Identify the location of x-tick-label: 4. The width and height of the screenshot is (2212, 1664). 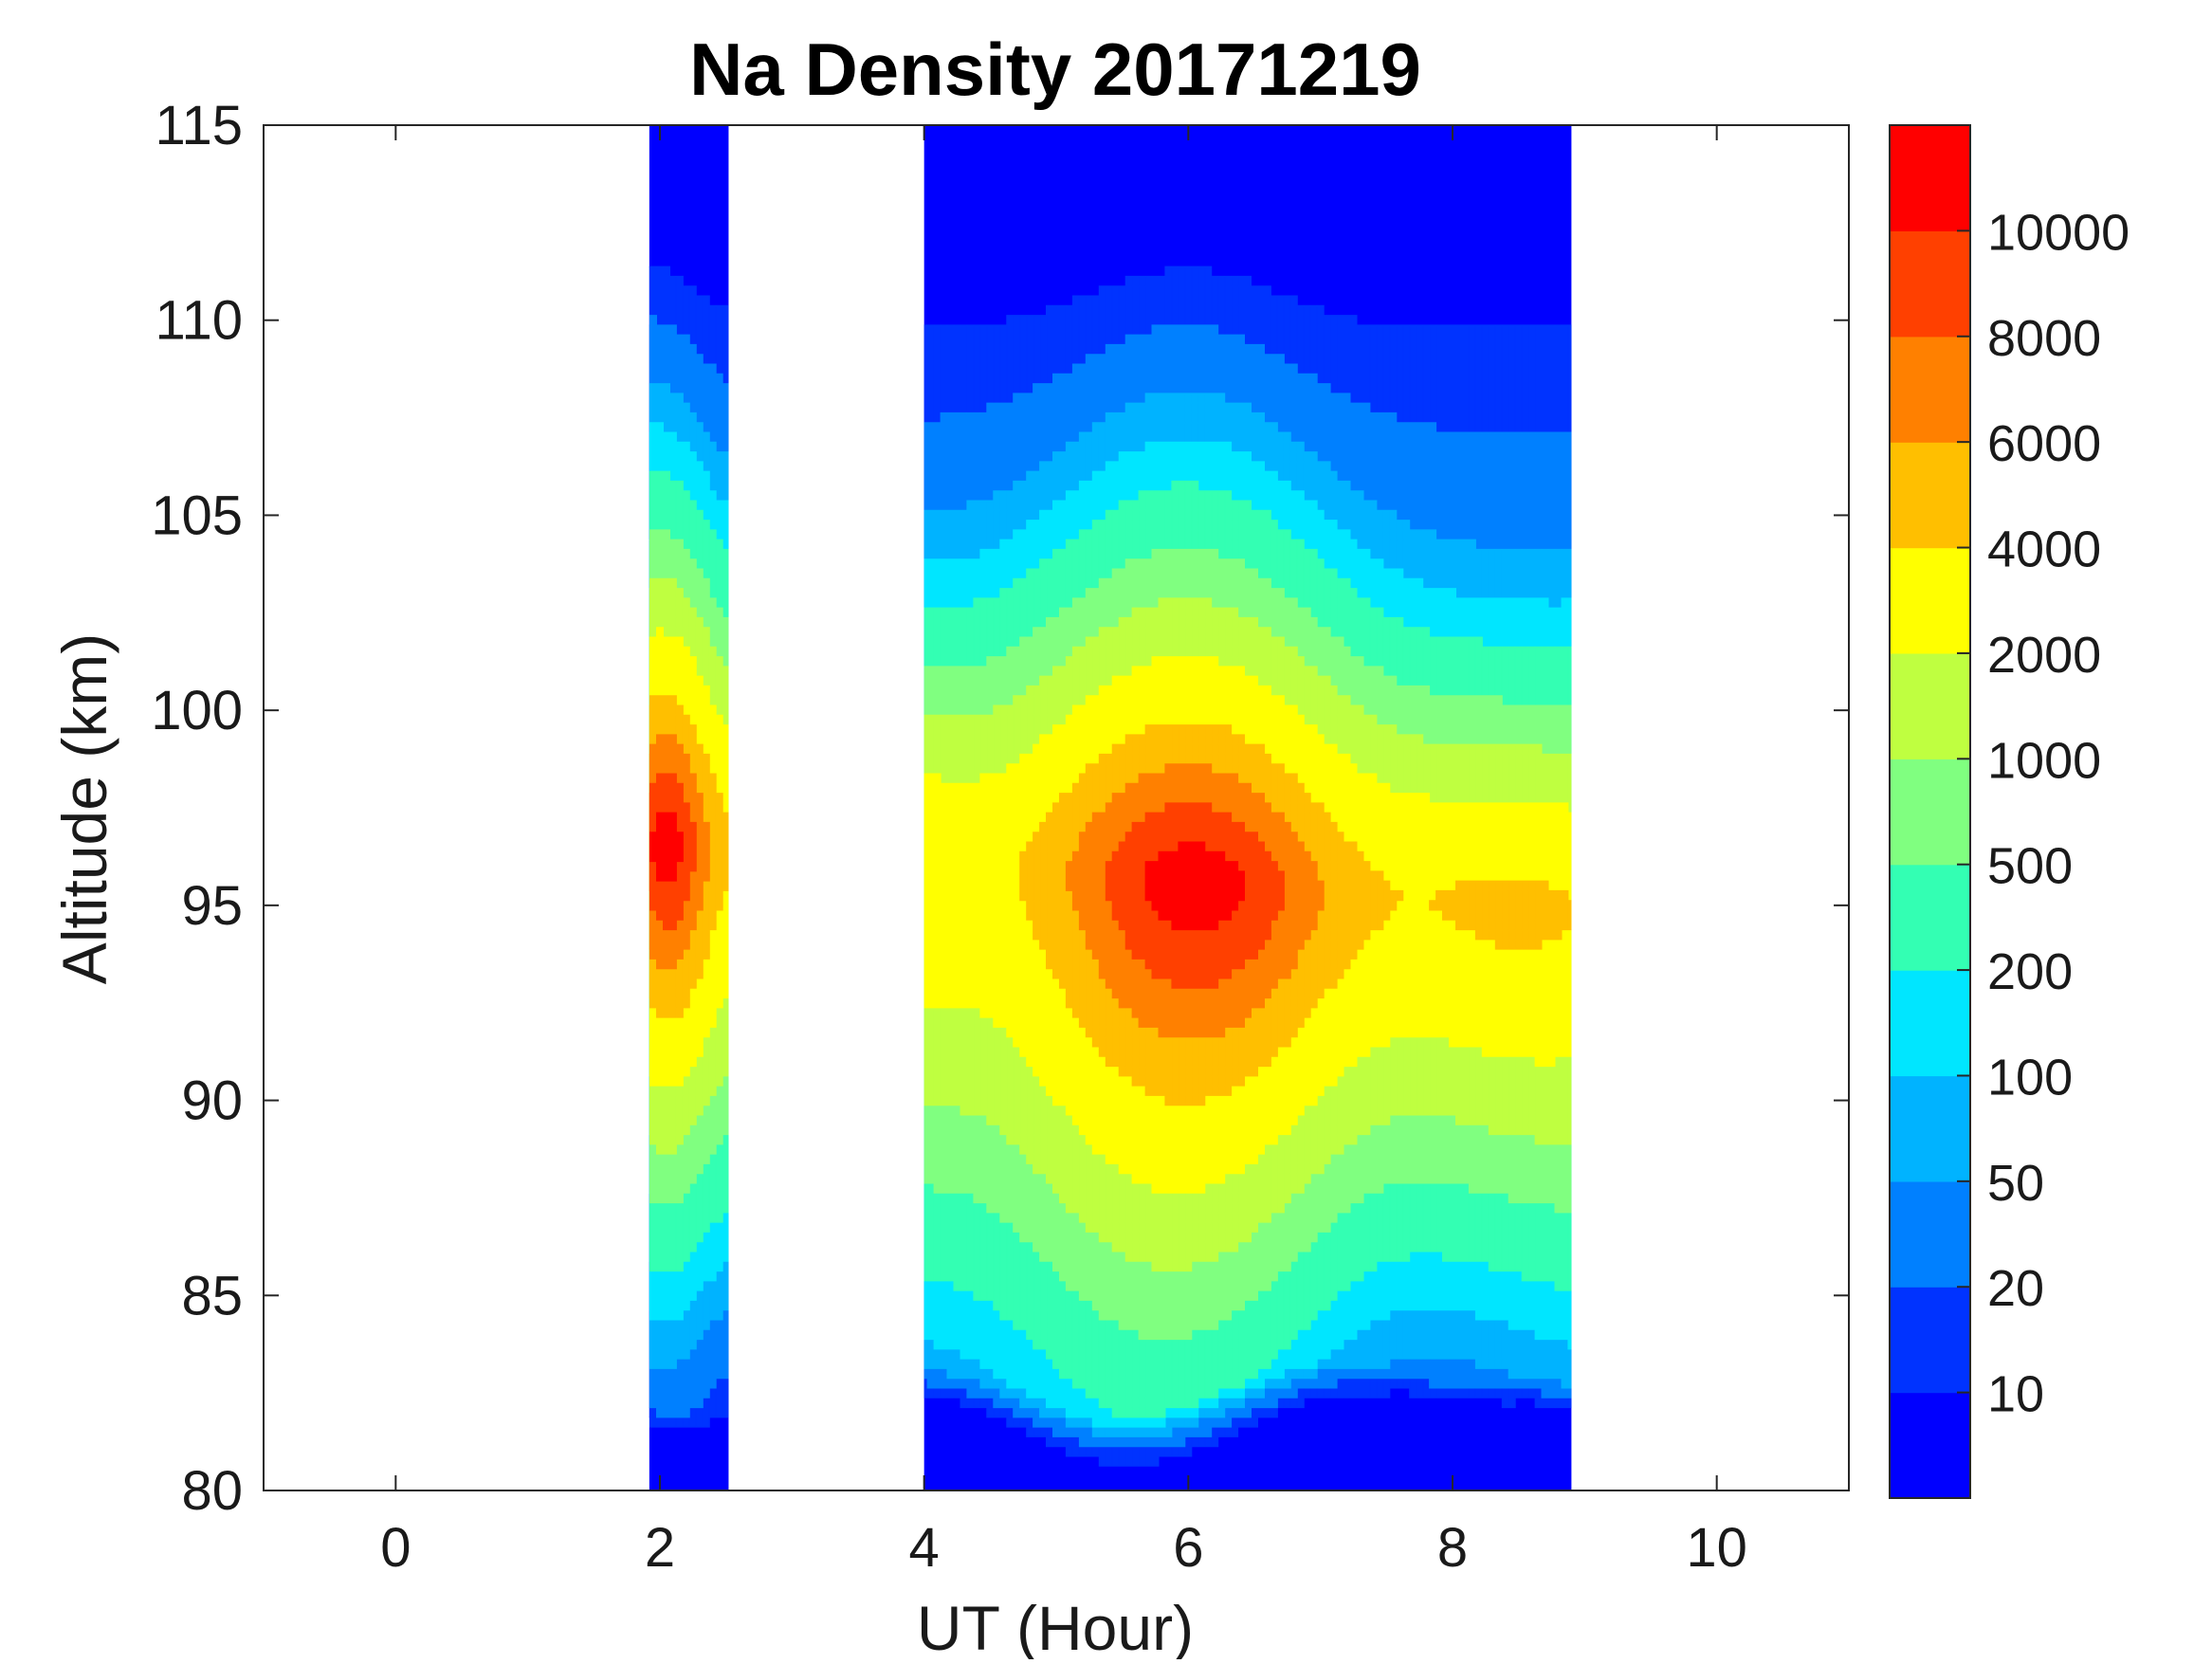
(924, 1548).